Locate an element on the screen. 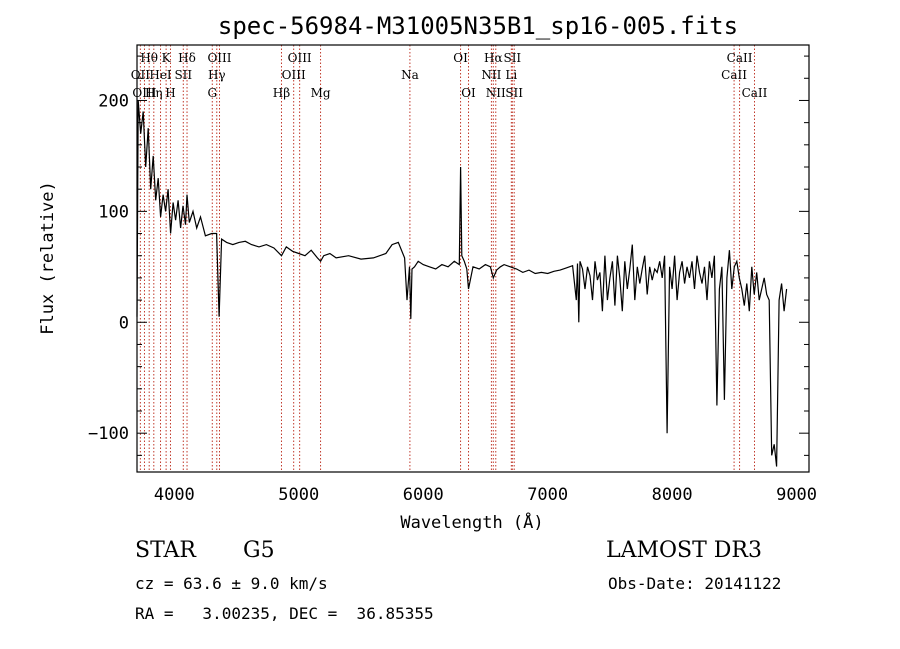 Image resolution: width=900 pixels, height=649 pixels. object-subclass: G5 is located at coordinates (259, 550).